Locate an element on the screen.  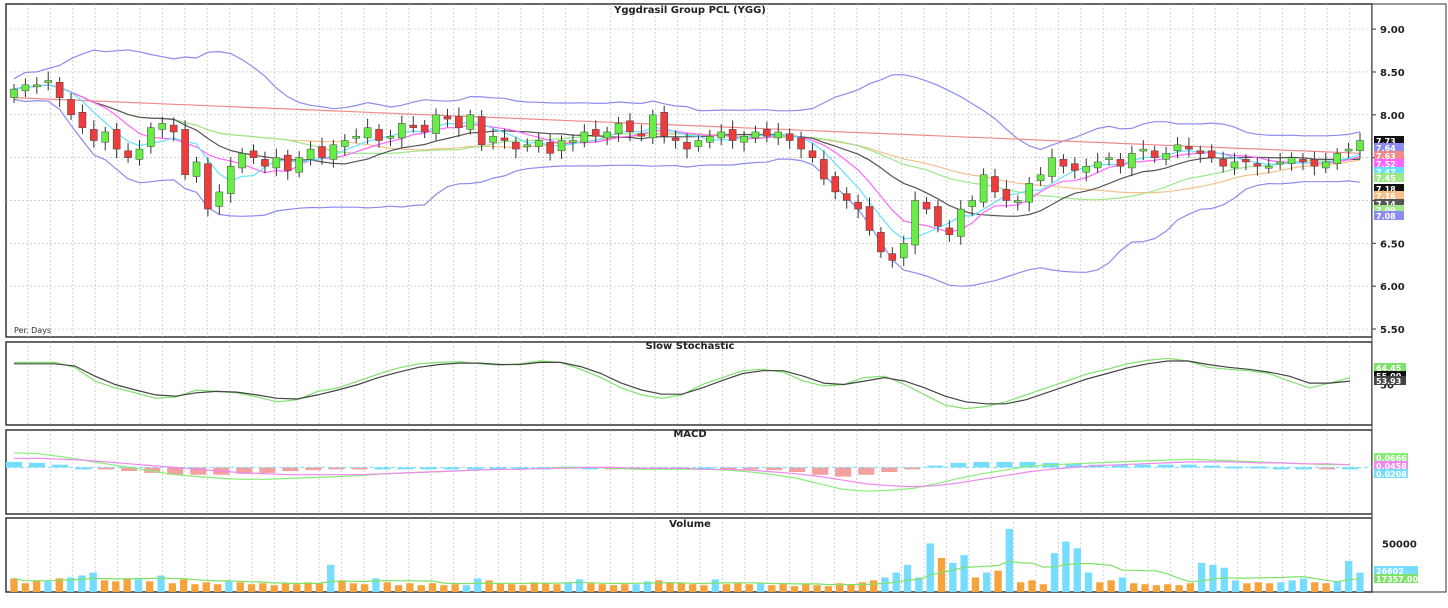
last-value-label: 7.18 is located at coordinates (1386, 189).